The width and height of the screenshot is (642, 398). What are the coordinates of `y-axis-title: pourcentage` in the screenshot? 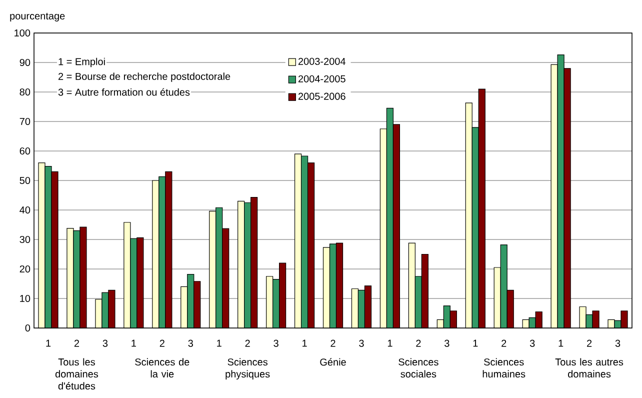 It's located at (37, 17).